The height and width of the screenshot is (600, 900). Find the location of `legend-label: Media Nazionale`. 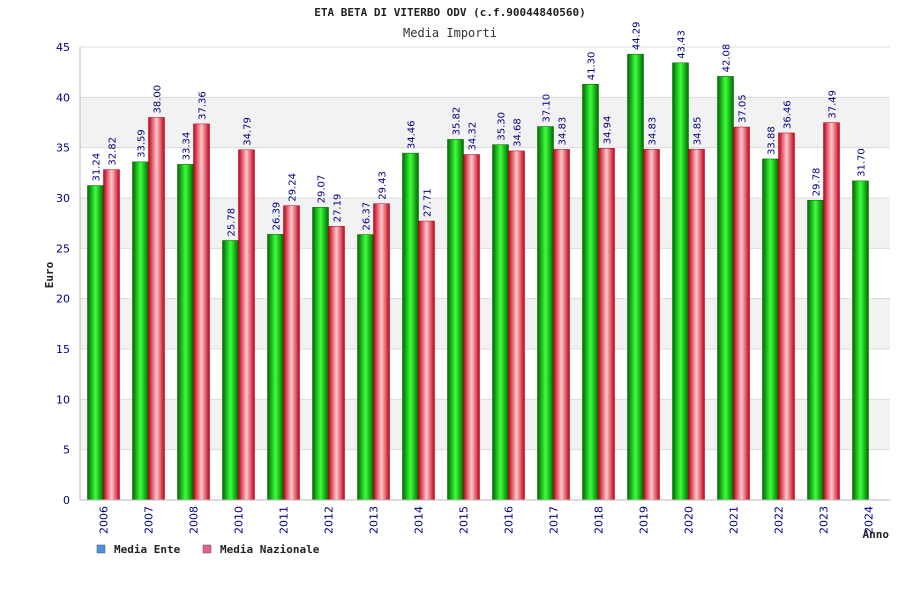

legend-label: Media Nazionale is located at coordinates (270, 549).